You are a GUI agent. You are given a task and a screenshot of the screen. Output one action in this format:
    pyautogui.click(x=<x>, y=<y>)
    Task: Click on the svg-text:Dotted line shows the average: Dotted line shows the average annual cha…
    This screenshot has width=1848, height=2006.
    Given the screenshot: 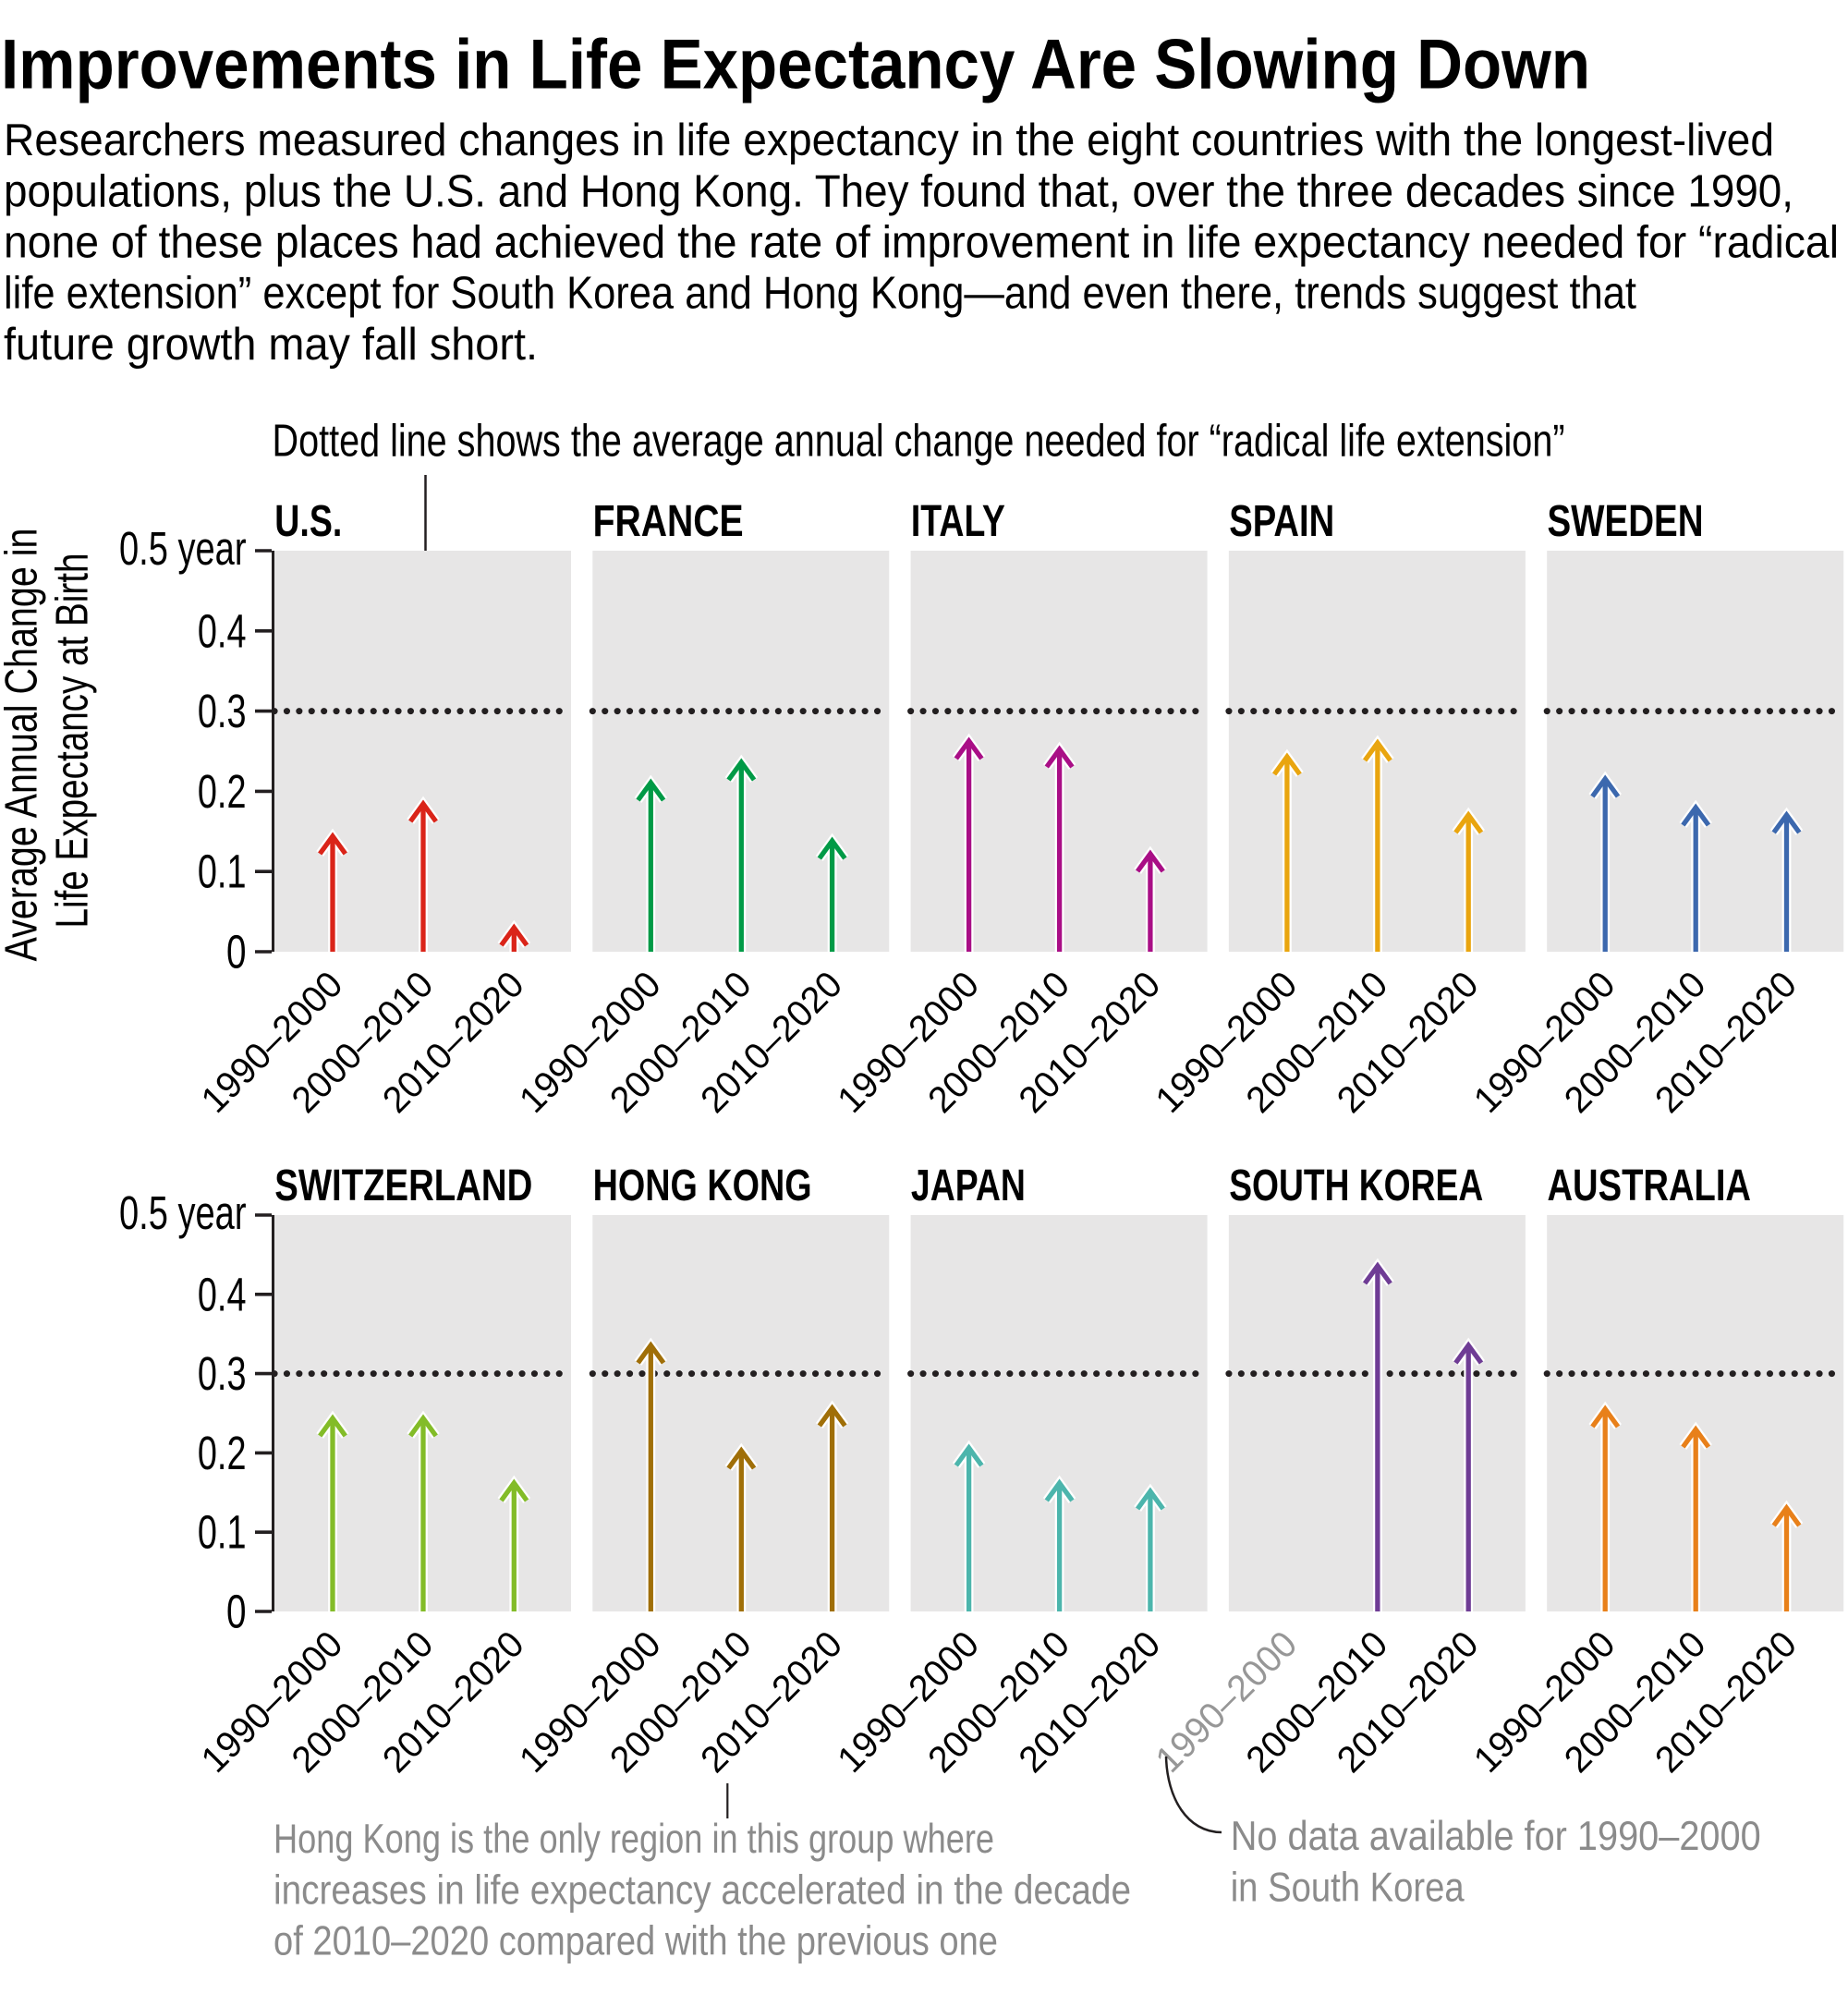 What is the action you would take?
    pyautogui.click(x=919, y=441)
    